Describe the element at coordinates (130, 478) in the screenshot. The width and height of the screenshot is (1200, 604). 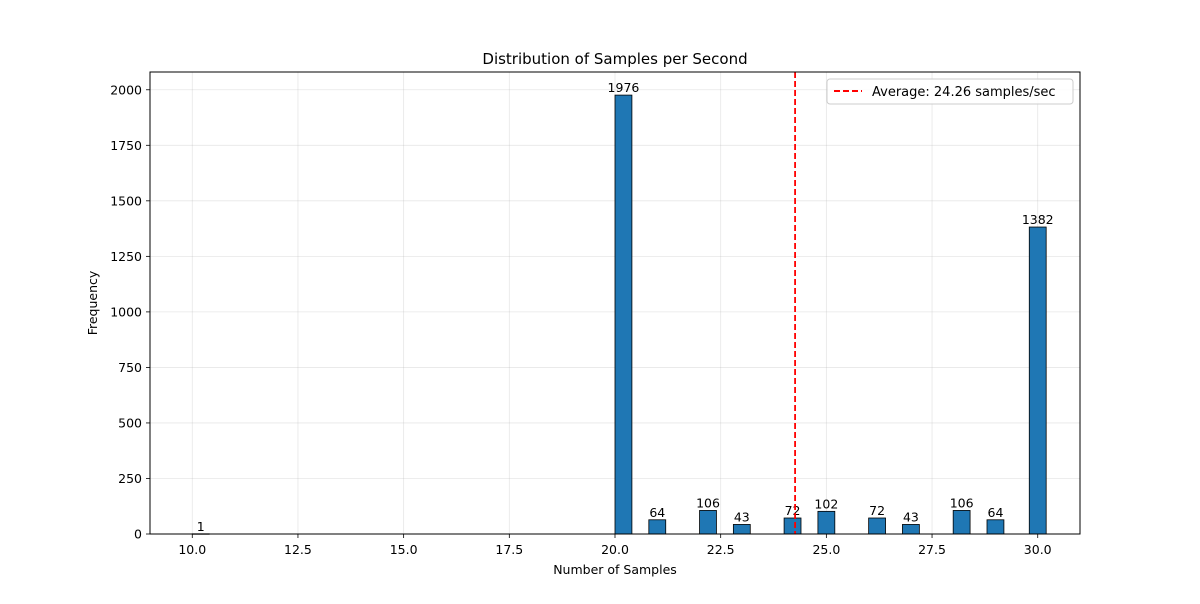
I see `y-tick-label: 250` at that location.